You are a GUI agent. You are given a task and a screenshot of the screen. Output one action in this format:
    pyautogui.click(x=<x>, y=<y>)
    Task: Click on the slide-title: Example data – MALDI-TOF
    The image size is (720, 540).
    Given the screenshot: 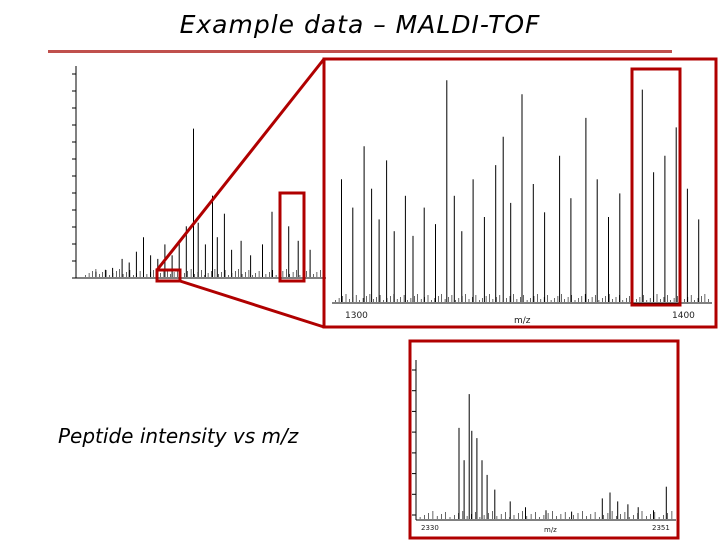 What is the action you would take?
    pyautogui.click(x=360, y=24)
    